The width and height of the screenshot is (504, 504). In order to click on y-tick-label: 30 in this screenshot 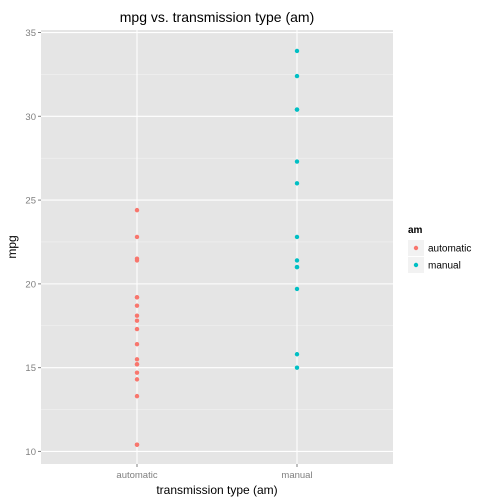, I will do `click(30, 117)`.